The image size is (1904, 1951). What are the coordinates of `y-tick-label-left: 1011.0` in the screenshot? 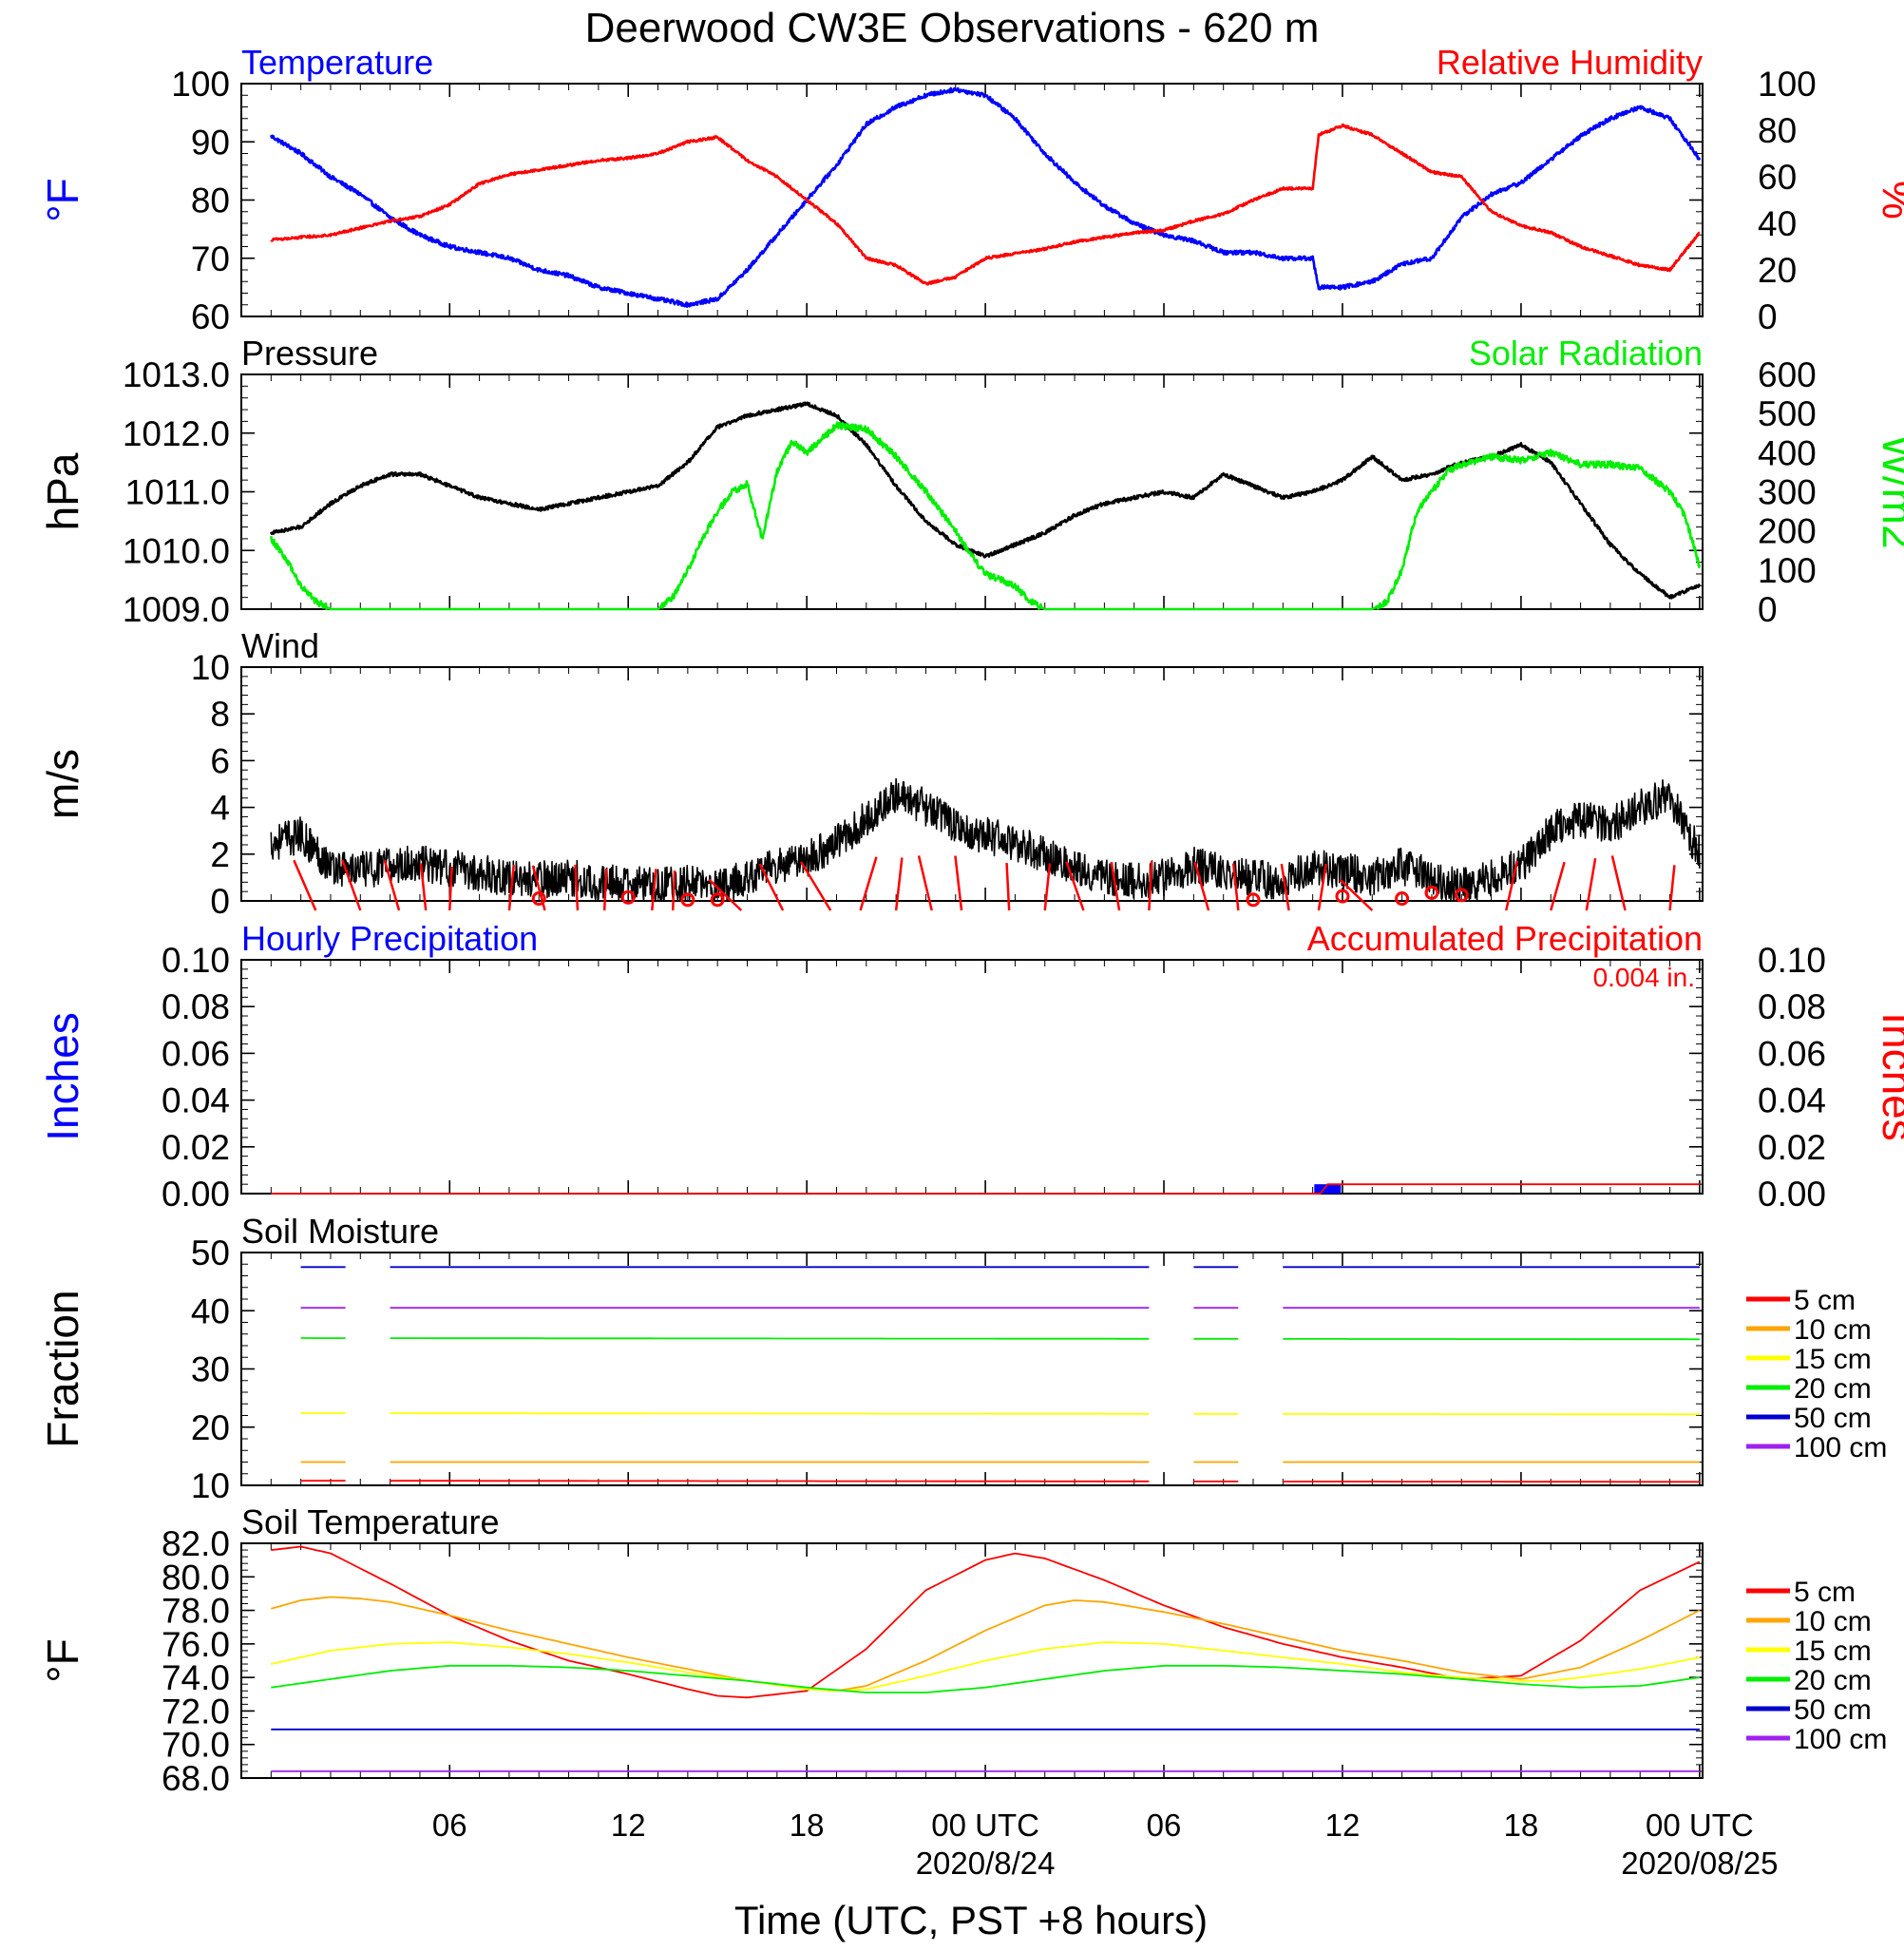 It's located at (178, 492).